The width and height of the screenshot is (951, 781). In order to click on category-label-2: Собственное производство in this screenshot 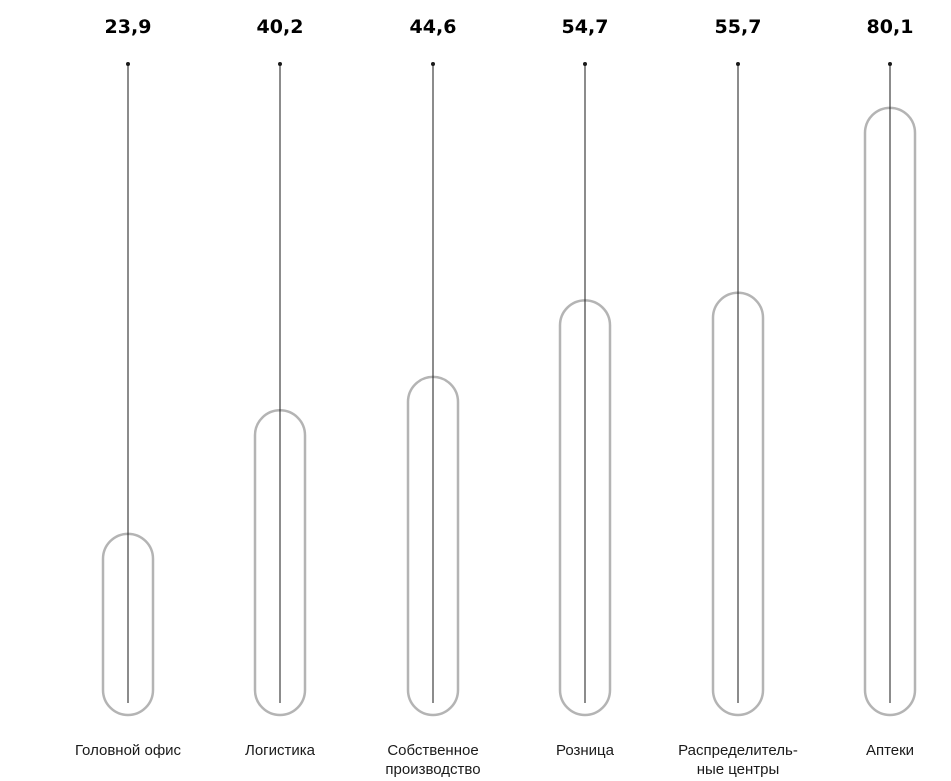, I will do `click(433, 760)`.